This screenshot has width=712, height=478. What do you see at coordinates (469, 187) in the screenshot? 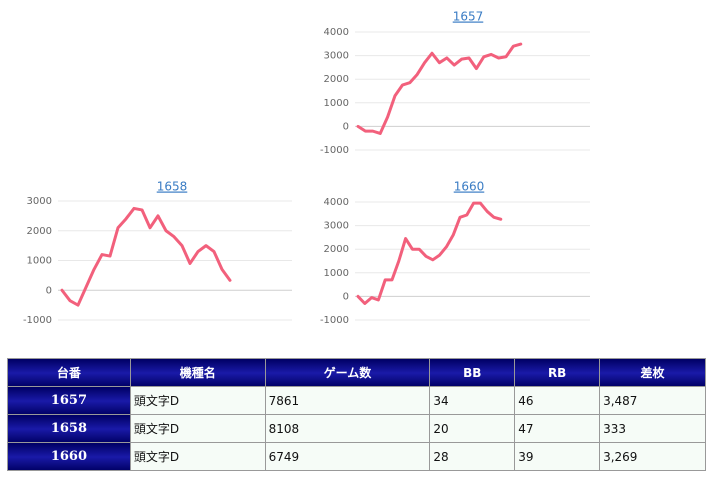
I see `chart-title: 1660` at bounding box center [469, 187].